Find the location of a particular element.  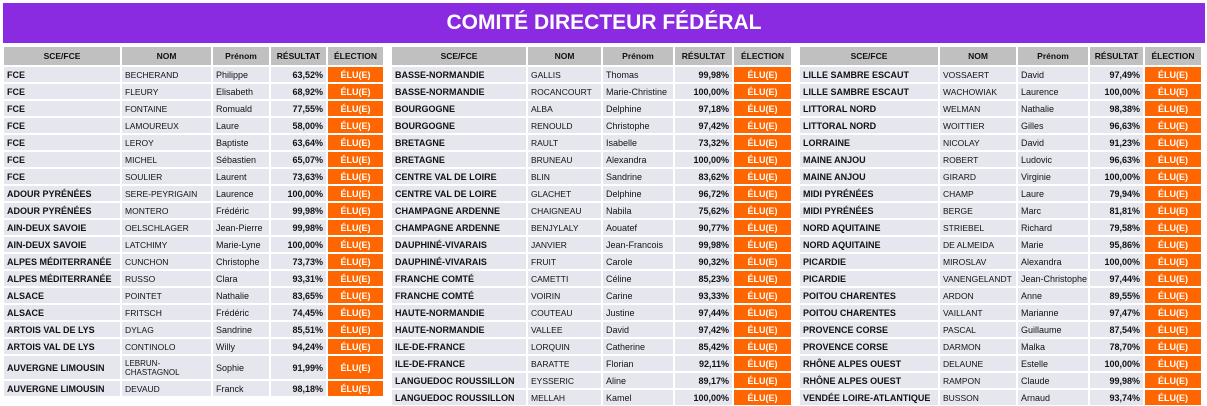

table-row: FCE LAMOUREUX Laure 58,00% ÉLU(E) is located at coordinates (193, 125).